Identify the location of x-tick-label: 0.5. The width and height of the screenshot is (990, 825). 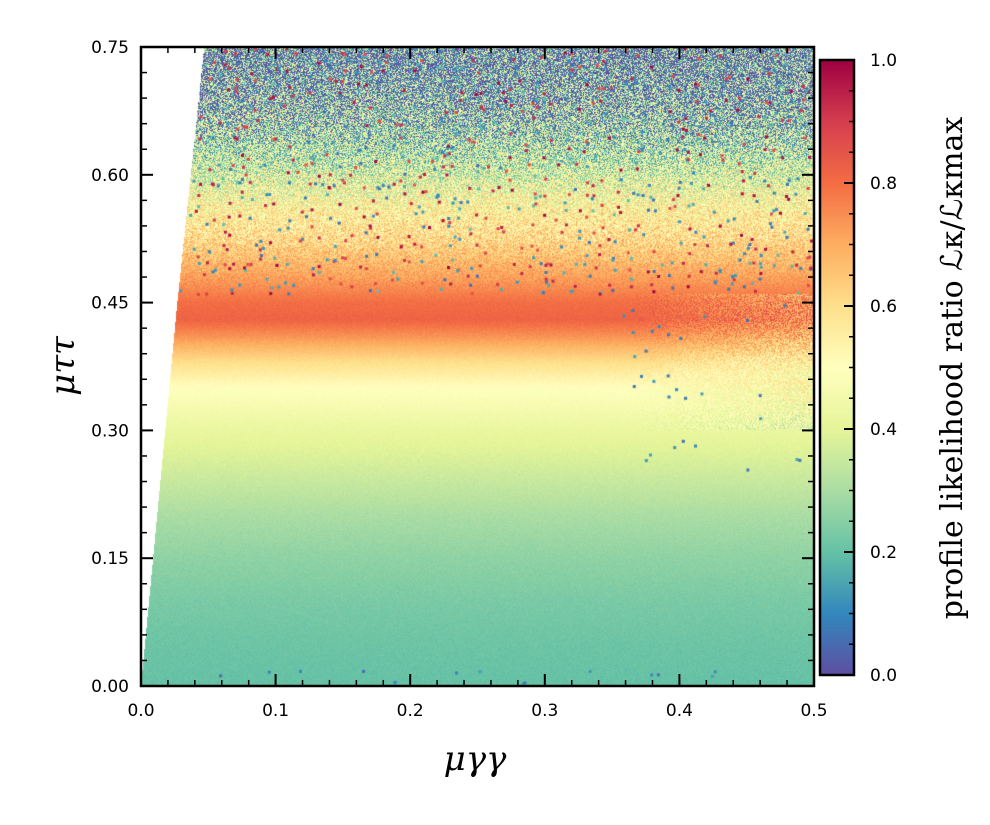
(813, 711).